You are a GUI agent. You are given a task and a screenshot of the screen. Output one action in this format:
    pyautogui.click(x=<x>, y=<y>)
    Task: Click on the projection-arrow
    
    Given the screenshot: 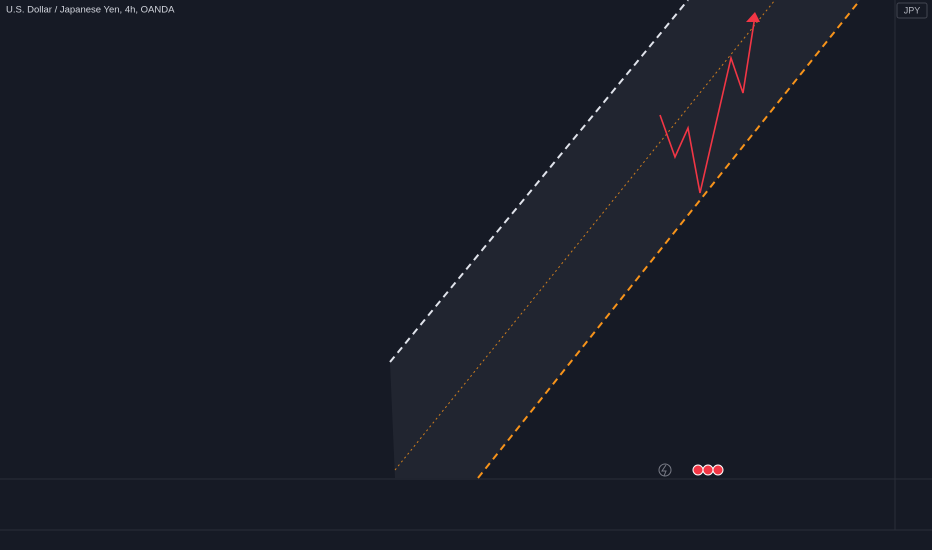 What is the action you would take?
    pyautogui.click(x=753, y=17)
    